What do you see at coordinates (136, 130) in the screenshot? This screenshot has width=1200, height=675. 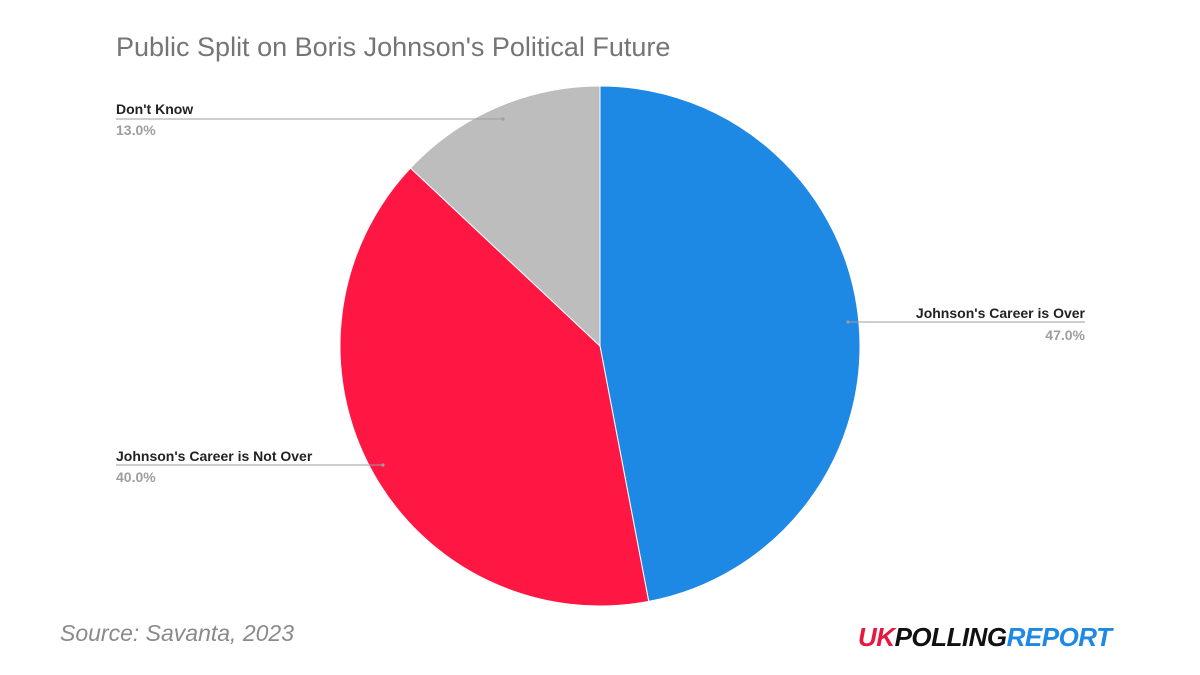 I see `slice-value-2: 13.0%` at bounding box center [136, 130].